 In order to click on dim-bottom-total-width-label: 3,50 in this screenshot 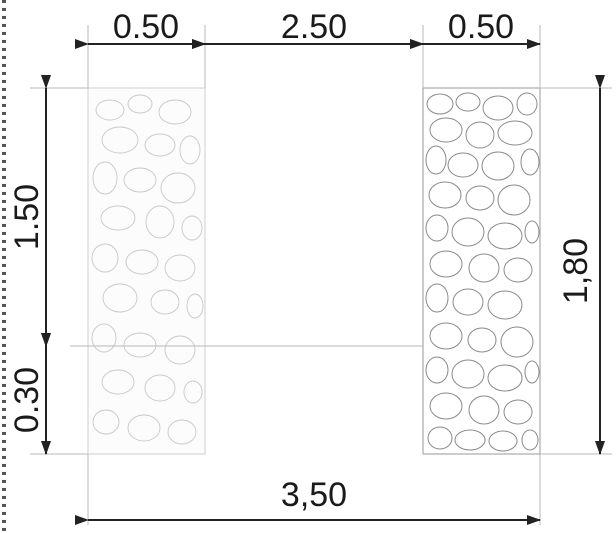, I will do `click(314, 495)`.